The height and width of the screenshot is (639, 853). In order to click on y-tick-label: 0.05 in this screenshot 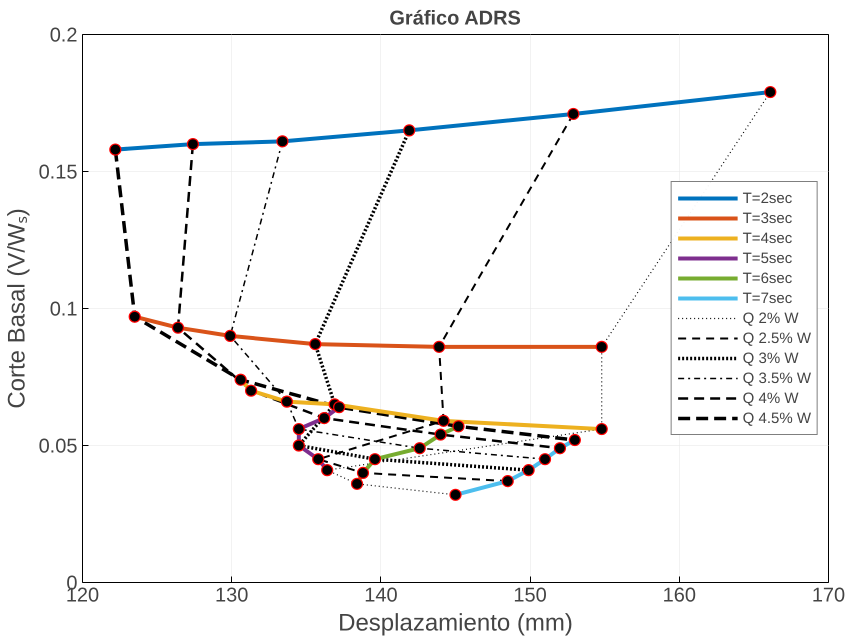, I will do `click(58, 447)`.